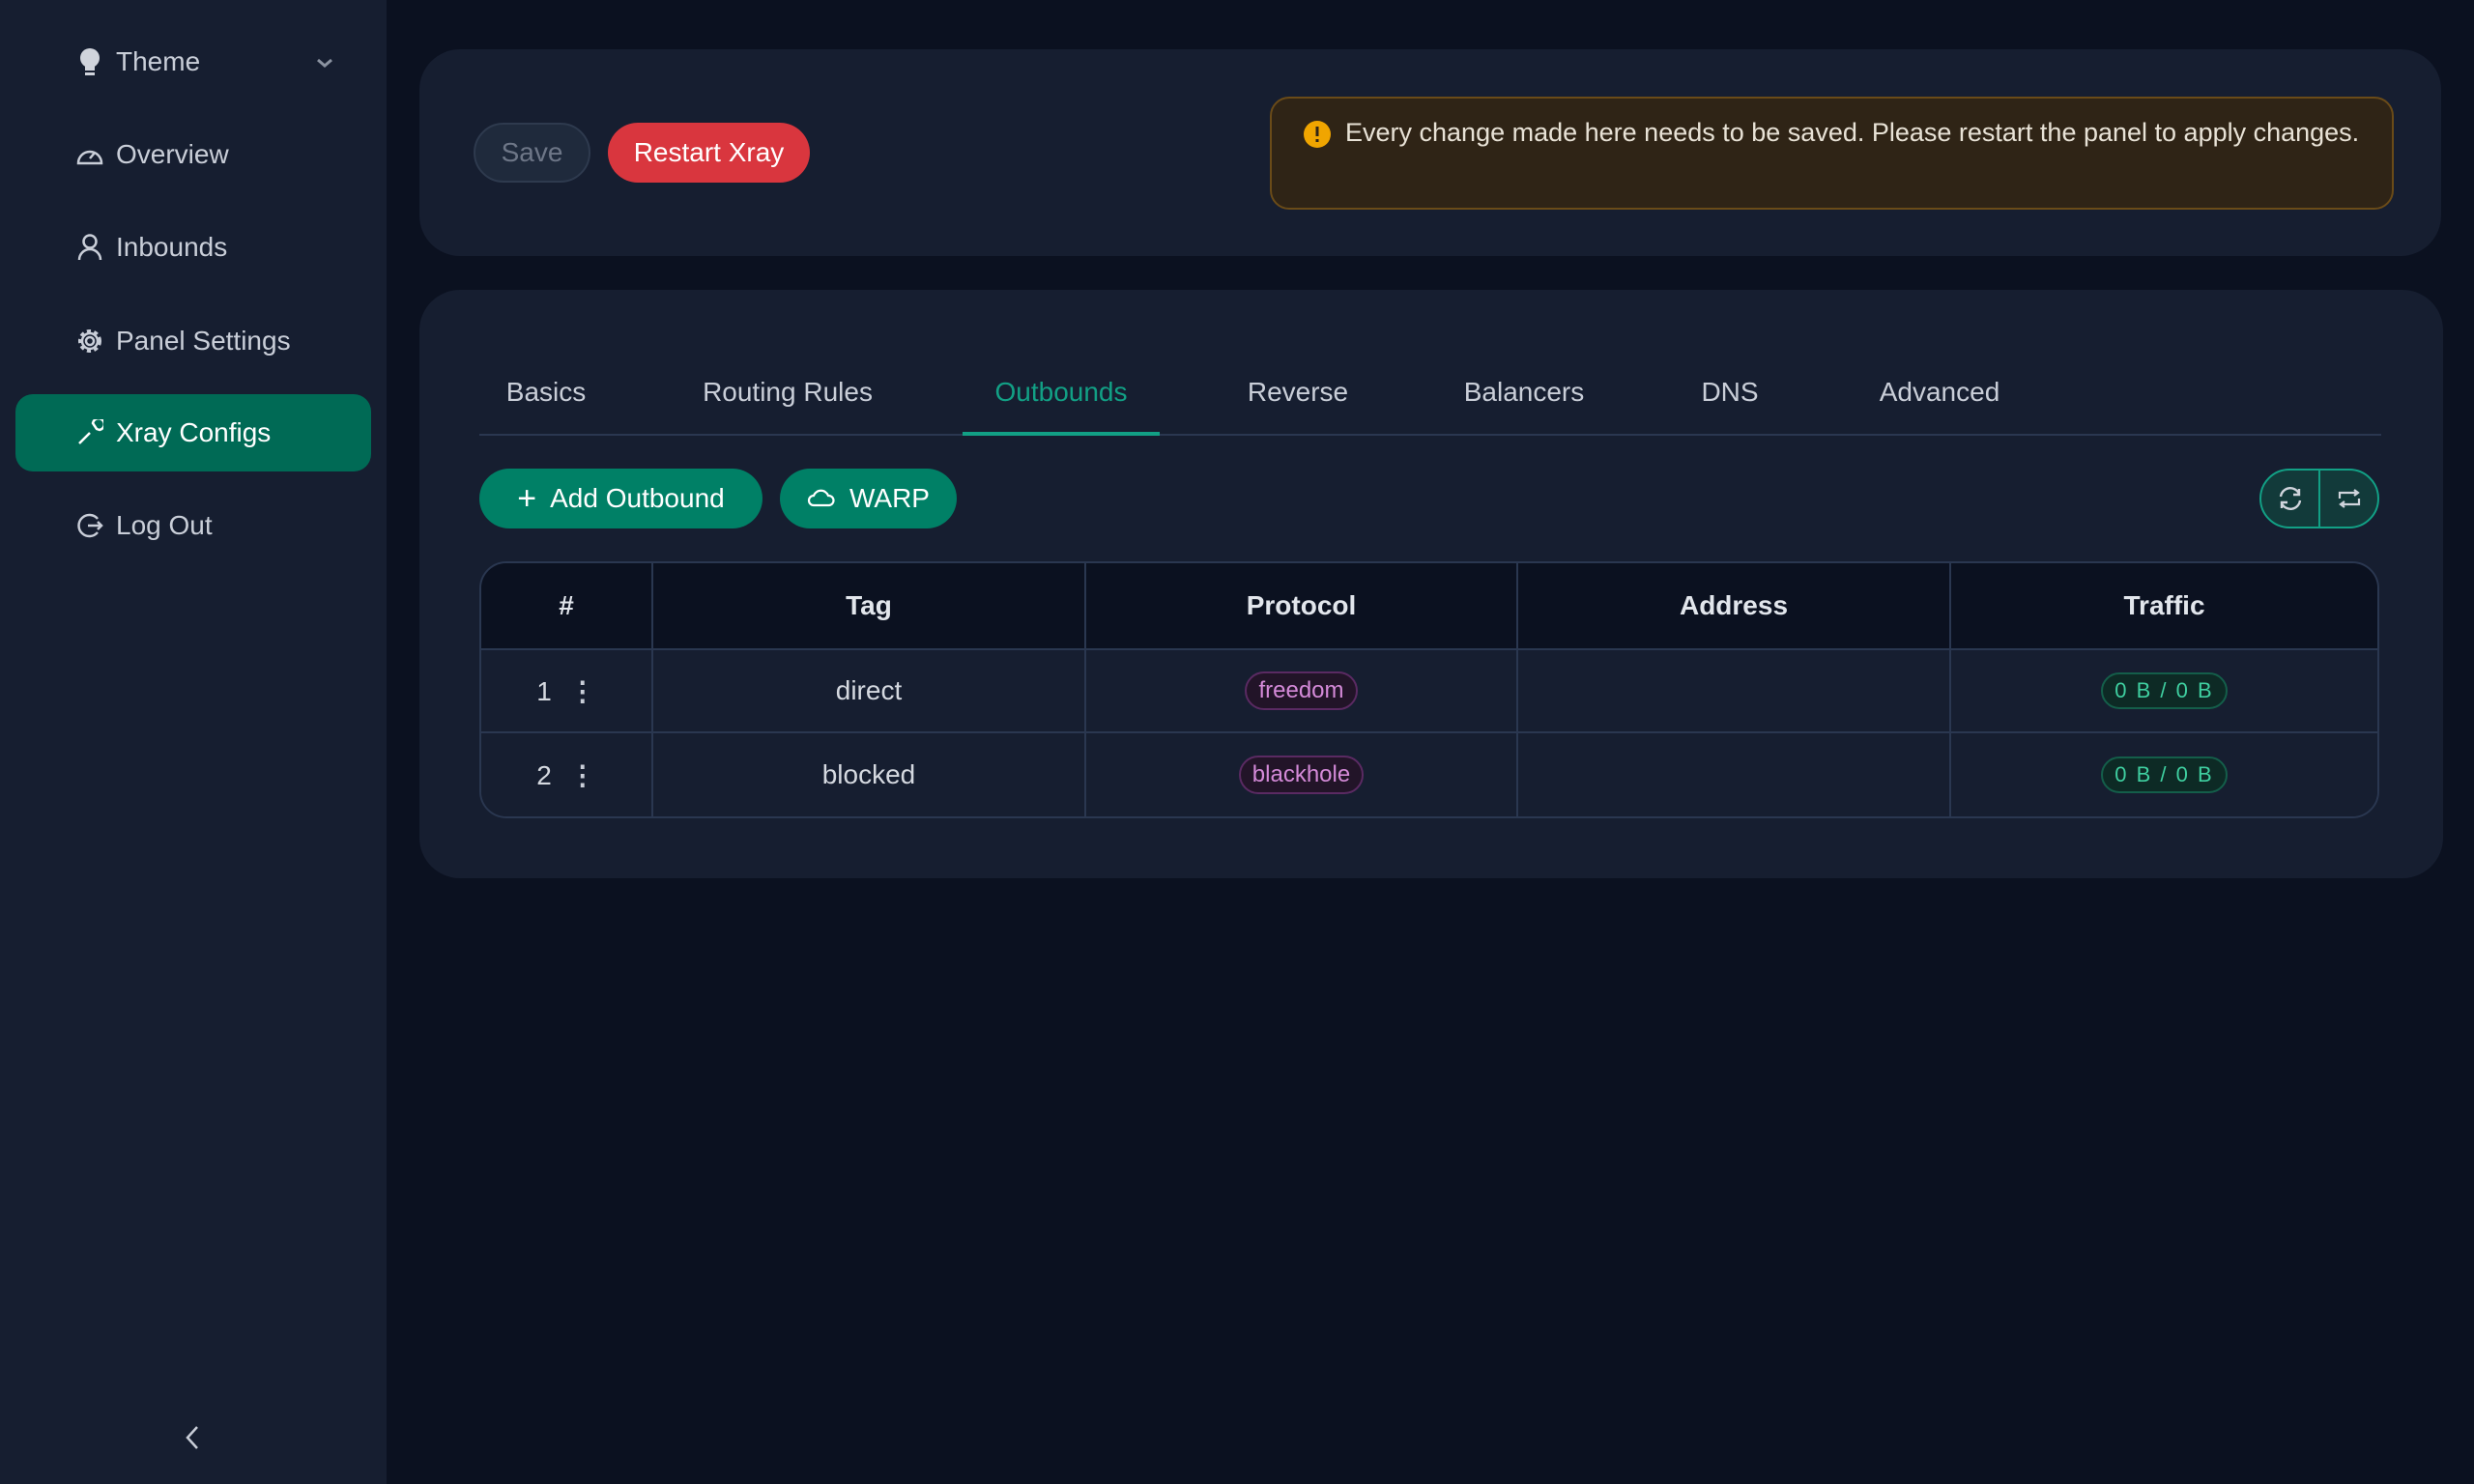  What do you see at coordinates (89, 341) in the screenshot?
I see `gear-icon` at bounding box center [89, 341].